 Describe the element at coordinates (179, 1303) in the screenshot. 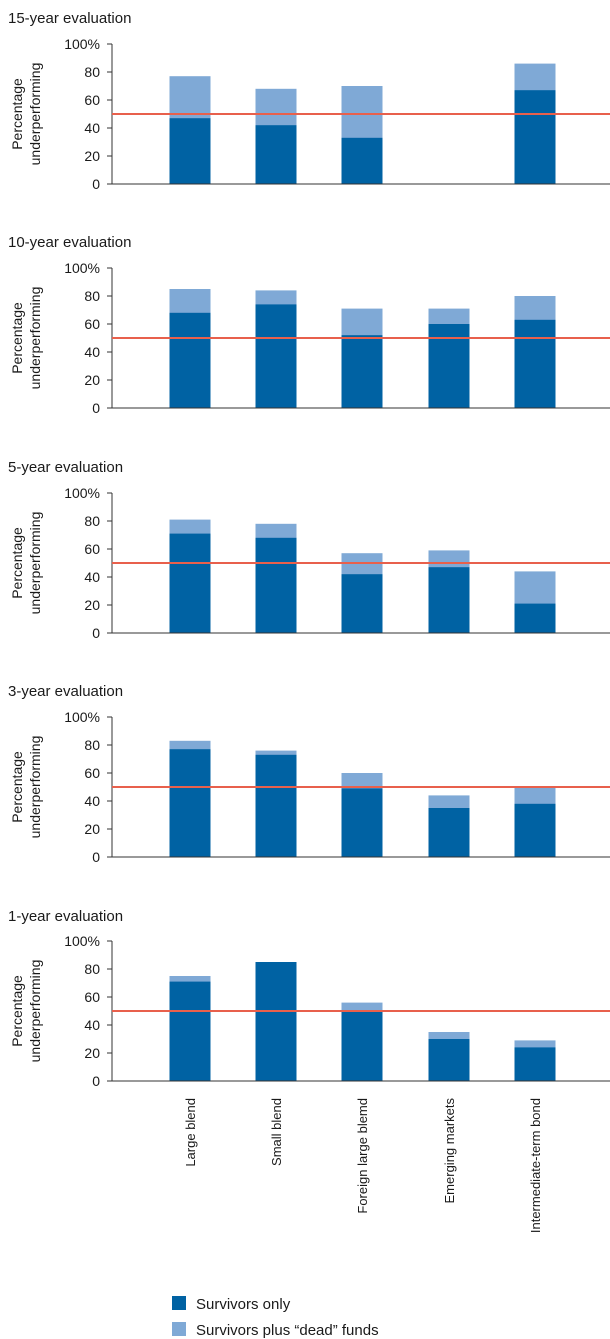

I see `legend-swatch-survivors-only` at that location.